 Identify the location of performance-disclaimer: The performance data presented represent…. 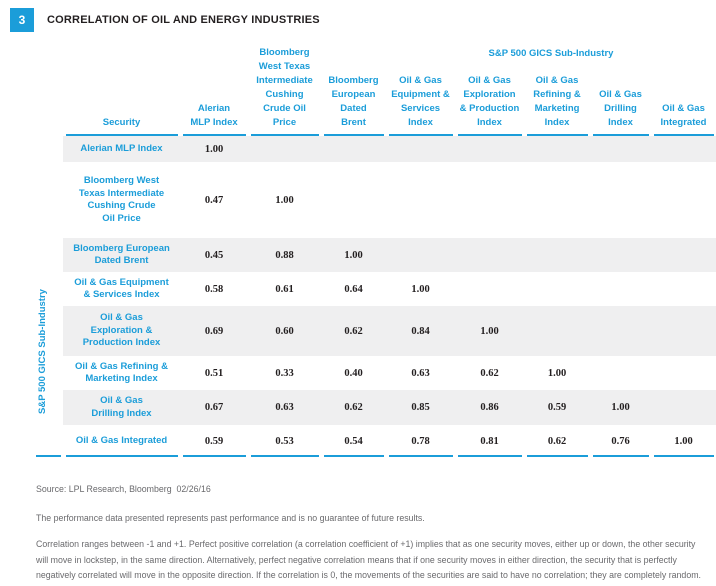
(230, 517).